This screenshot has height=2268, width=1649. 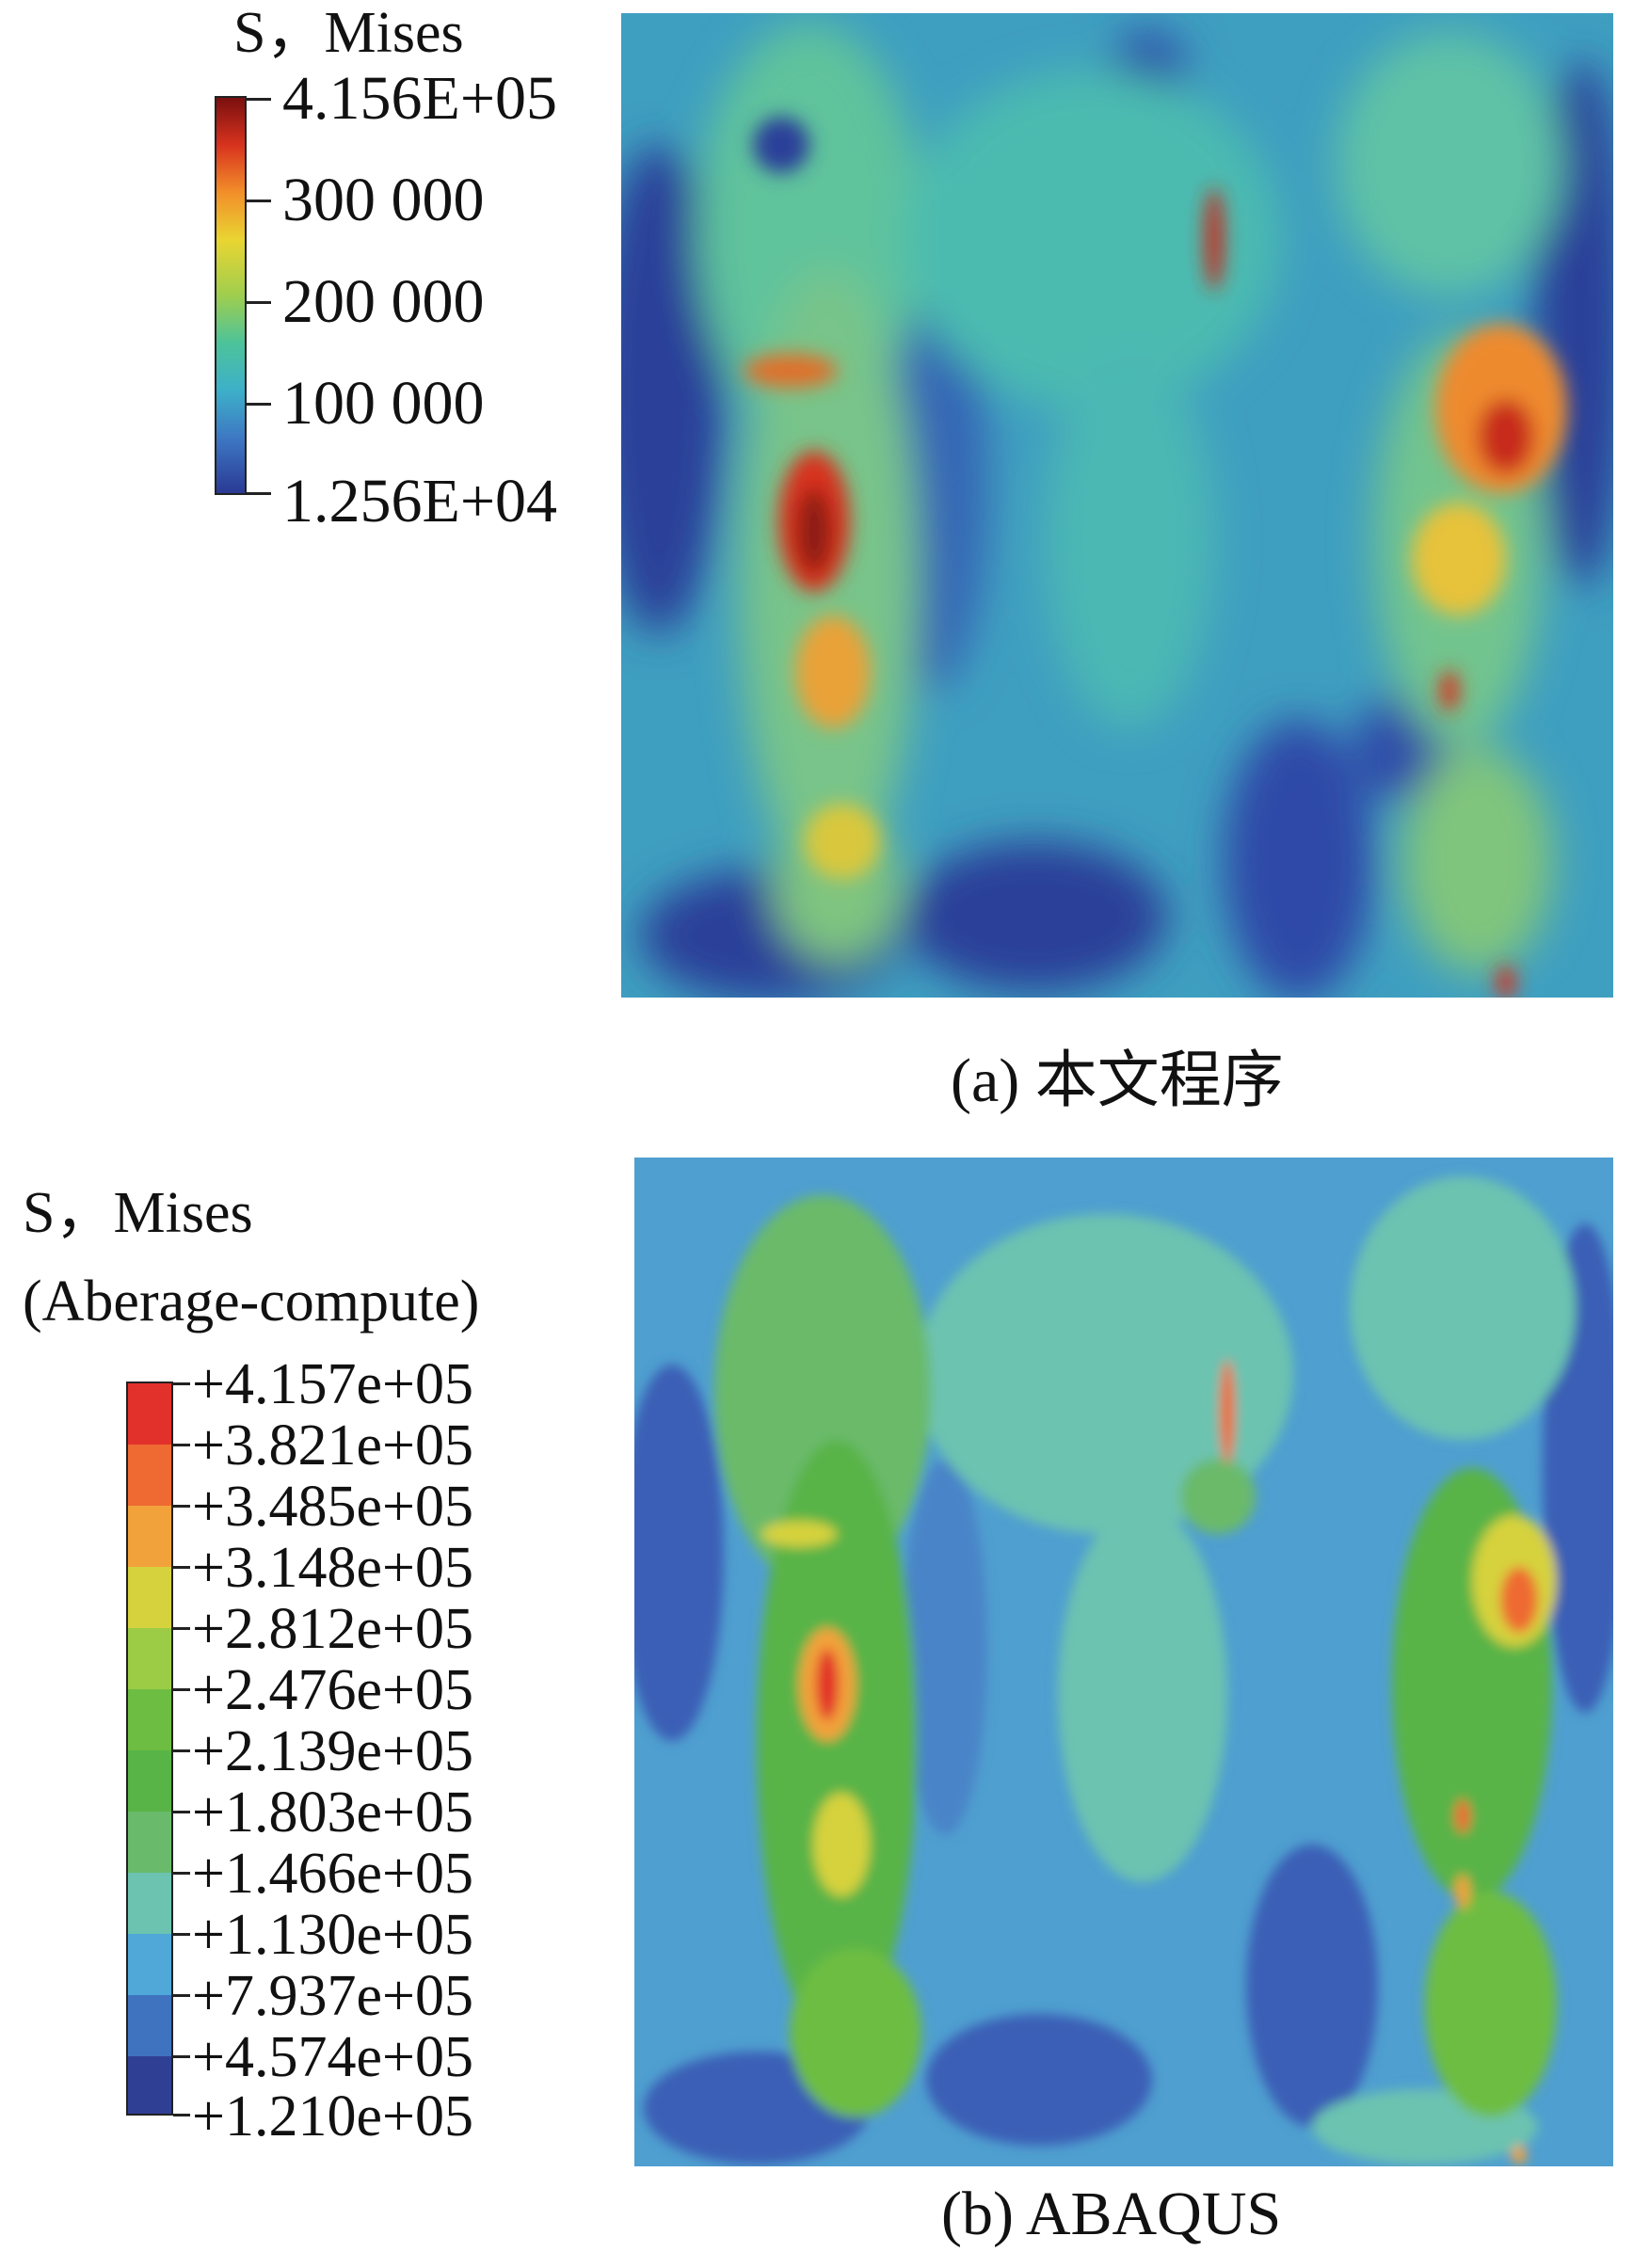 I want to click on colorbar-b-label-9: +1.130e+05, so click(x=332, y=1935).